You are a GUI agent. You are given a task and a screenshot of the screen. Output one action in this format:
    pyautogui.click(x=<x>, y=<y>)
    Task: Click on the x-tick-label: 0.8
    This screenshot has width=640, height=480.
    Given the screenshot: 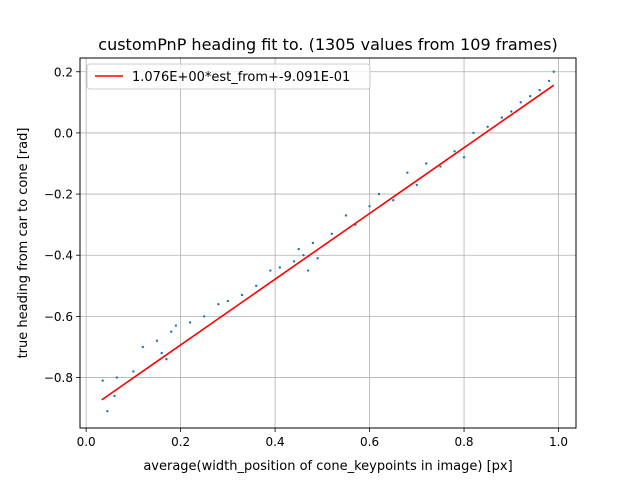 What is the action you would take?
    pyautogui.click(x=463, y=442)
    